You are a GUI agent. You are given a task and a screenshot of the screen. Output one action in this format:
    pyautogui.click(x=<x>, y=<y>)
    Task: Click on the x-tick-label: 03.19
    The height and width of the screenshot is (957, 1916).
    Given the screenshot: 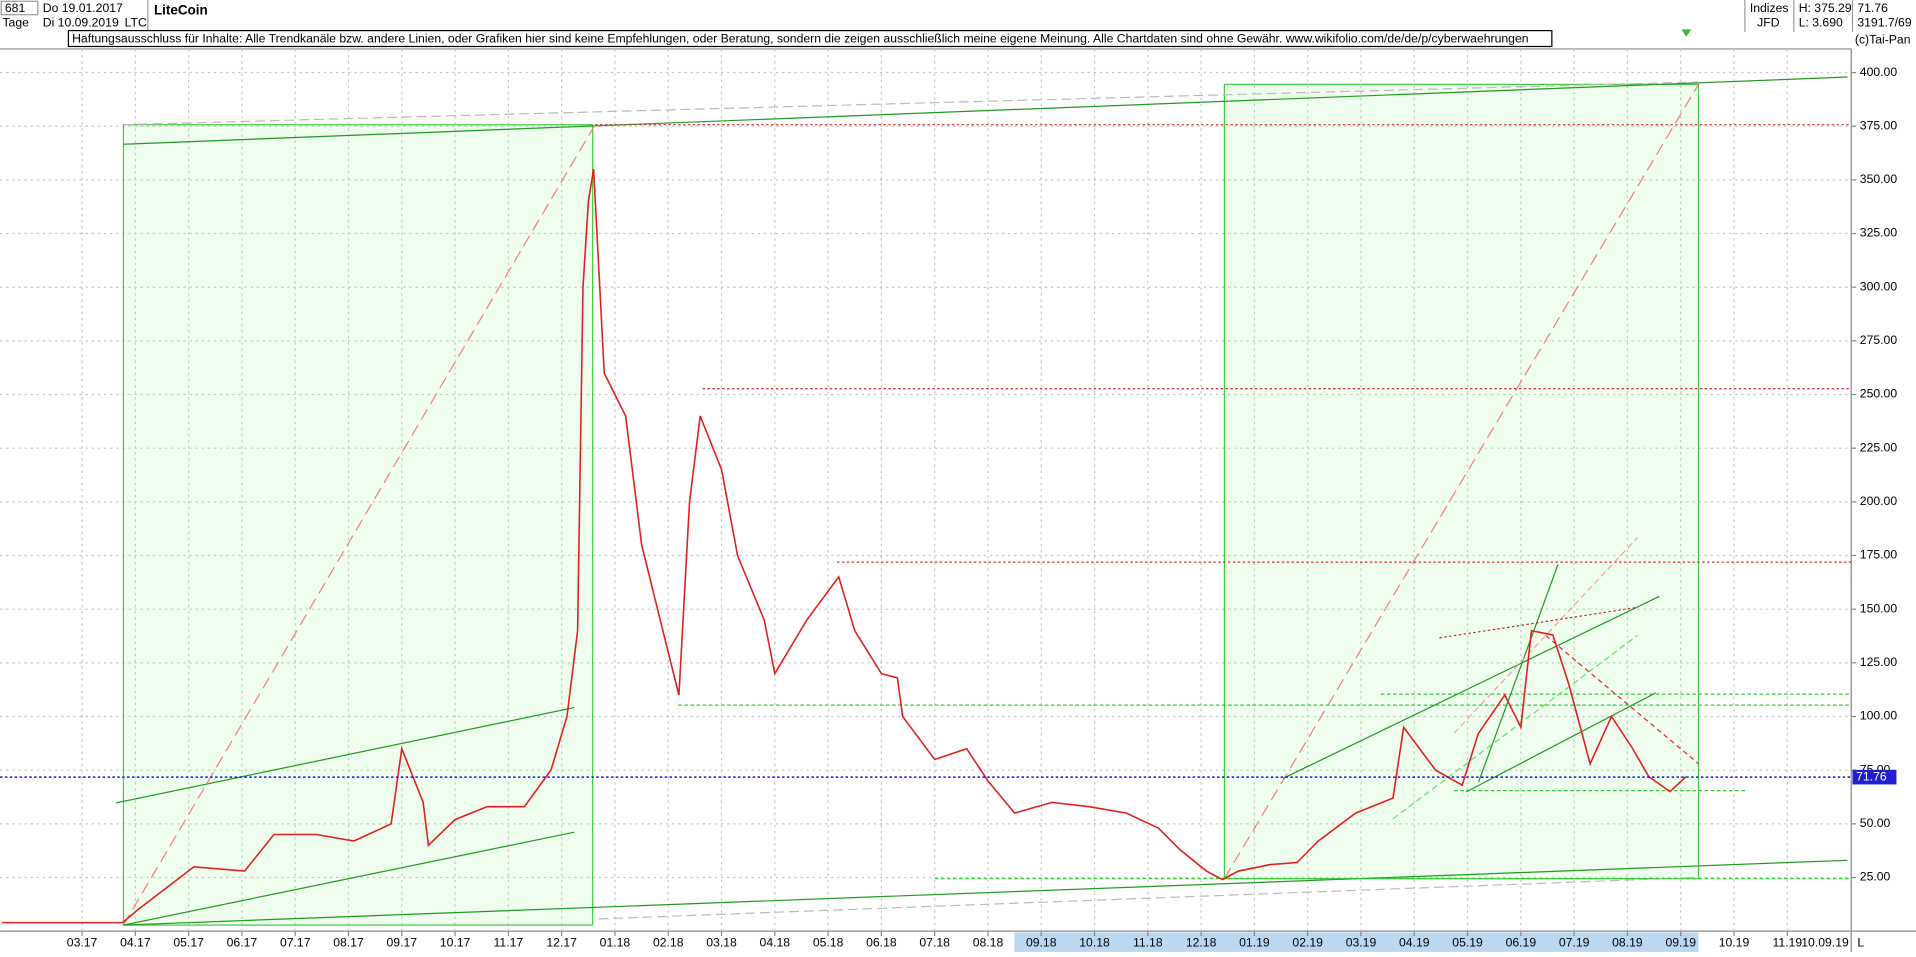 What is the action you would take?
    pyautogui.click(x=1361, y=943)
    